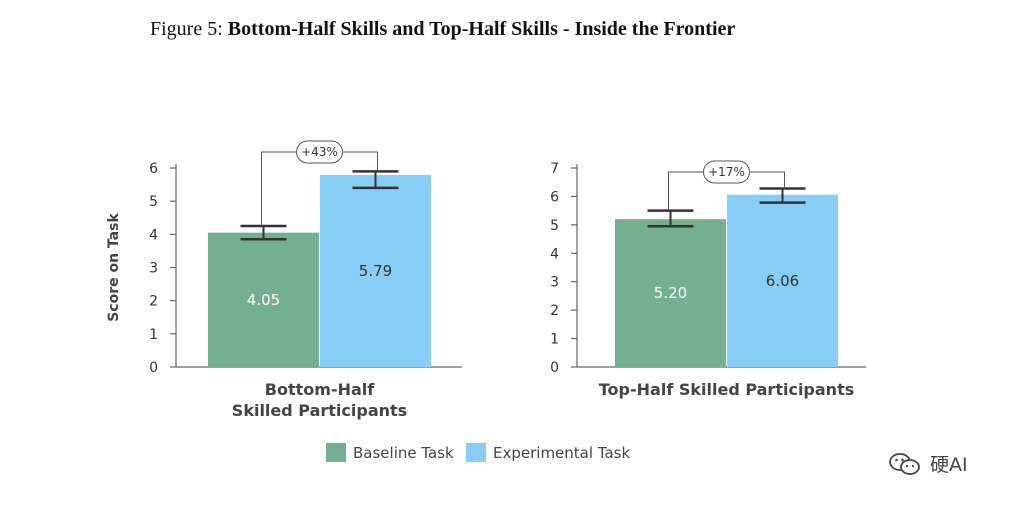 The height and width of the screenshot is (508, 1024). Describe the element at coordinates (186, 29) in the screenshot. I see `figure-label: Figure 5:` at that location.